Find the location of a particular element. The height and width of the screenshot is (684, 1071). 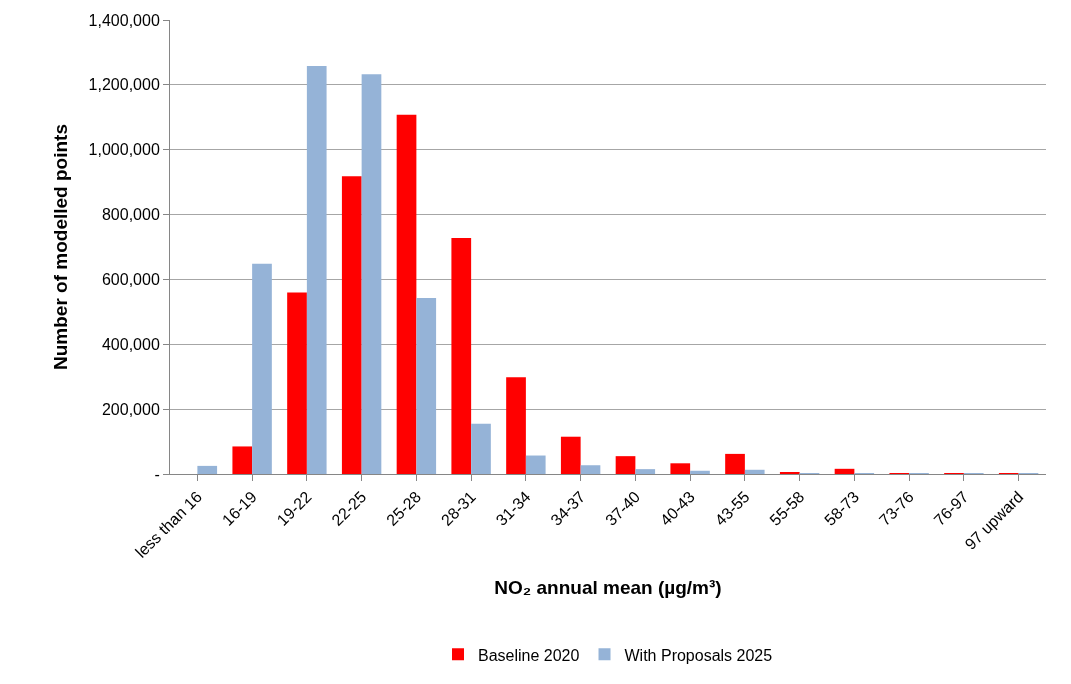

legend-label: With Proposals 2025 is located at coordinates (698, 655).